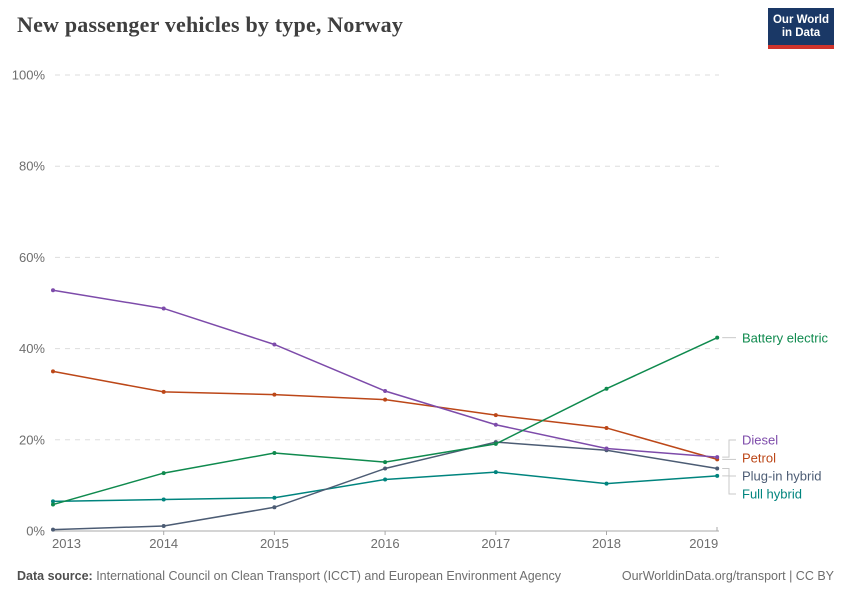 This screenshot has width=850, height=600. I want to click on series-label-battery-electric: Battery electric, so click(785, 338).